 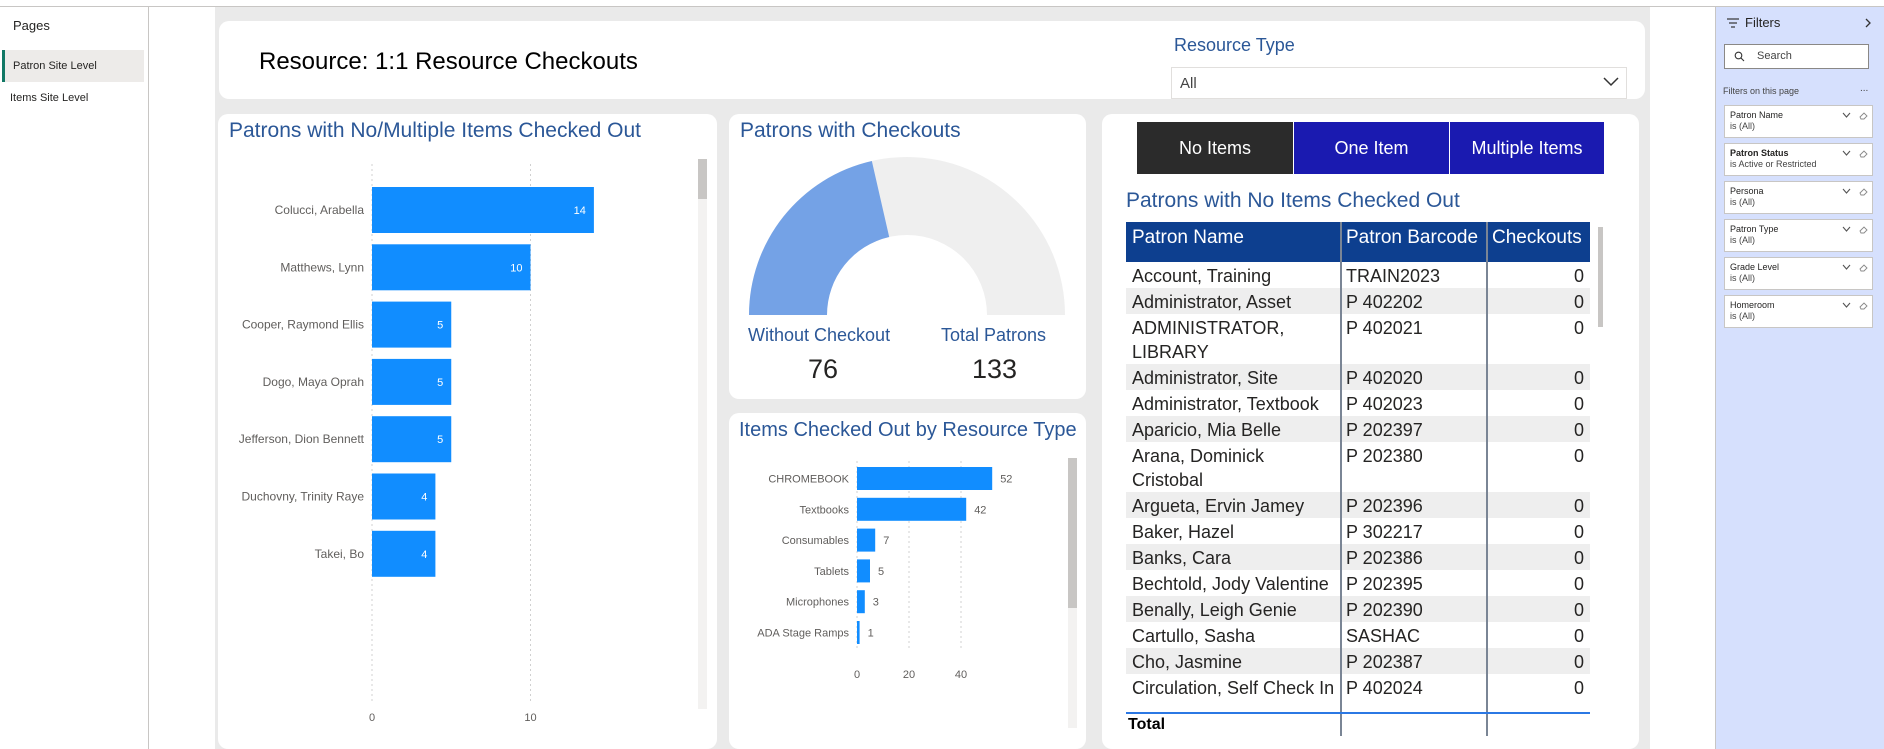 What do you see at coordinates (1358, 429) in the screenshot?
I see `table-row: Aparicio, Mia Belle P 202397 0` at bounding box center [1358, 429].